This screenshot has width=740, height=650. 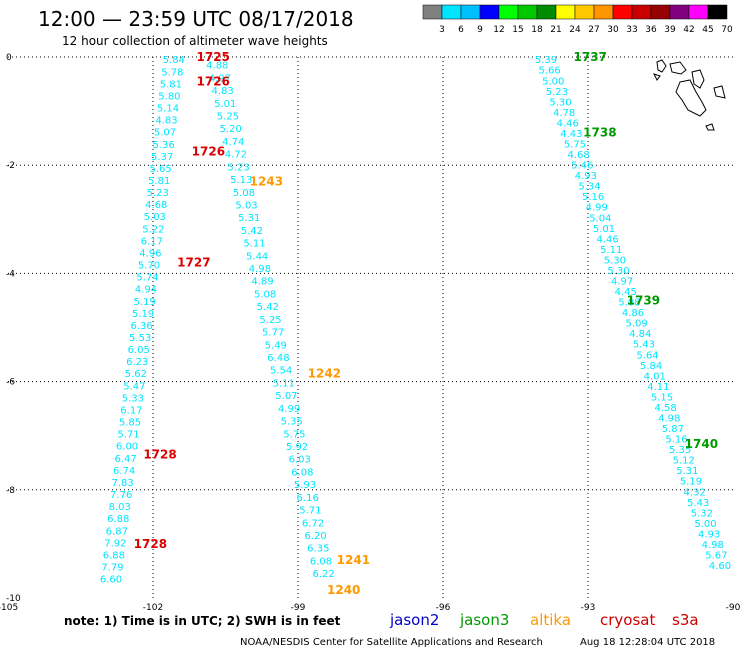 What do you see at coordinates (626, 292) in the screenshot?
I see `swh-value: 4.45` at bounding box center [626, 292].